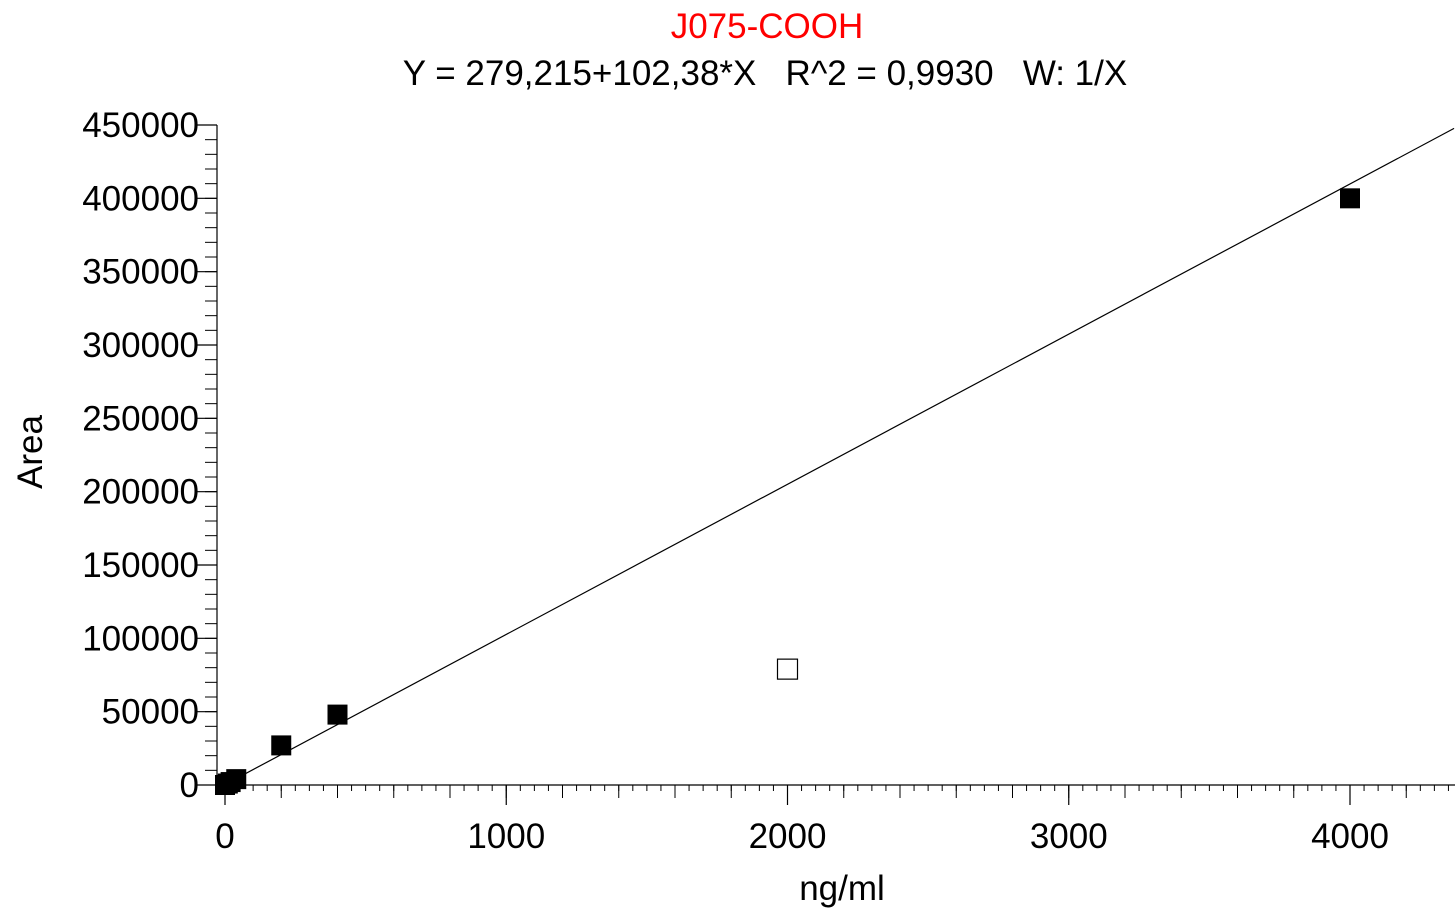 The image size is (1455, 911). Describe the element at coordinates (140, 418) in the screenshot. I see `y-tick-label: 250000` at that location.